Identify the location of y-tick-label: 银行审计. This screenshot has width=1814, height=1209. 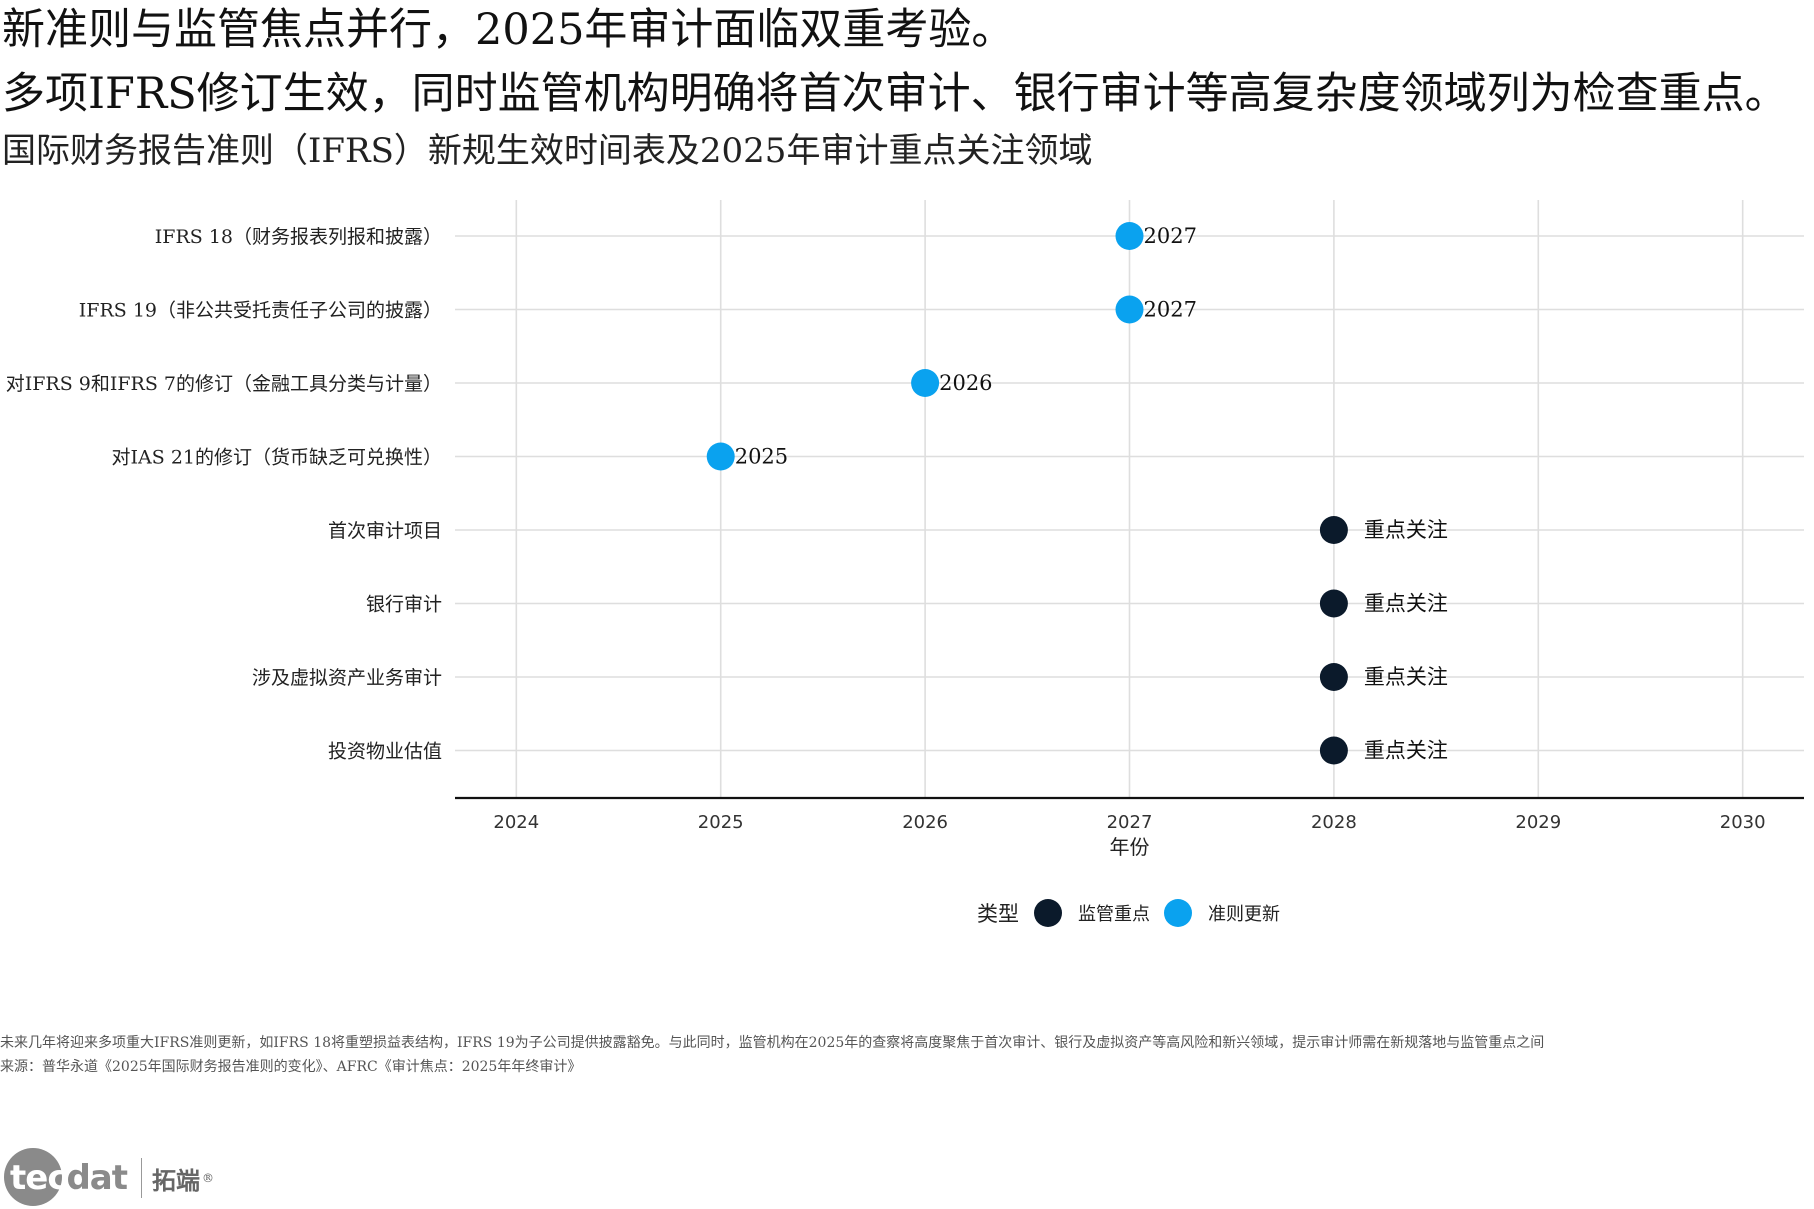
(404, 605).